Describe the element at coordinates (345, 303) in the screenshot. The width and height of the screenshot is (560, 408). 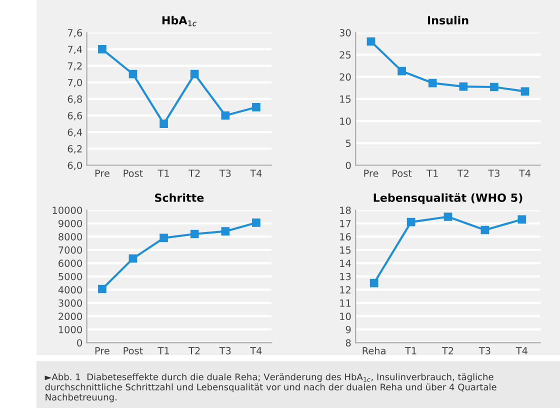
I see `y-tick-label: 11` at that location.